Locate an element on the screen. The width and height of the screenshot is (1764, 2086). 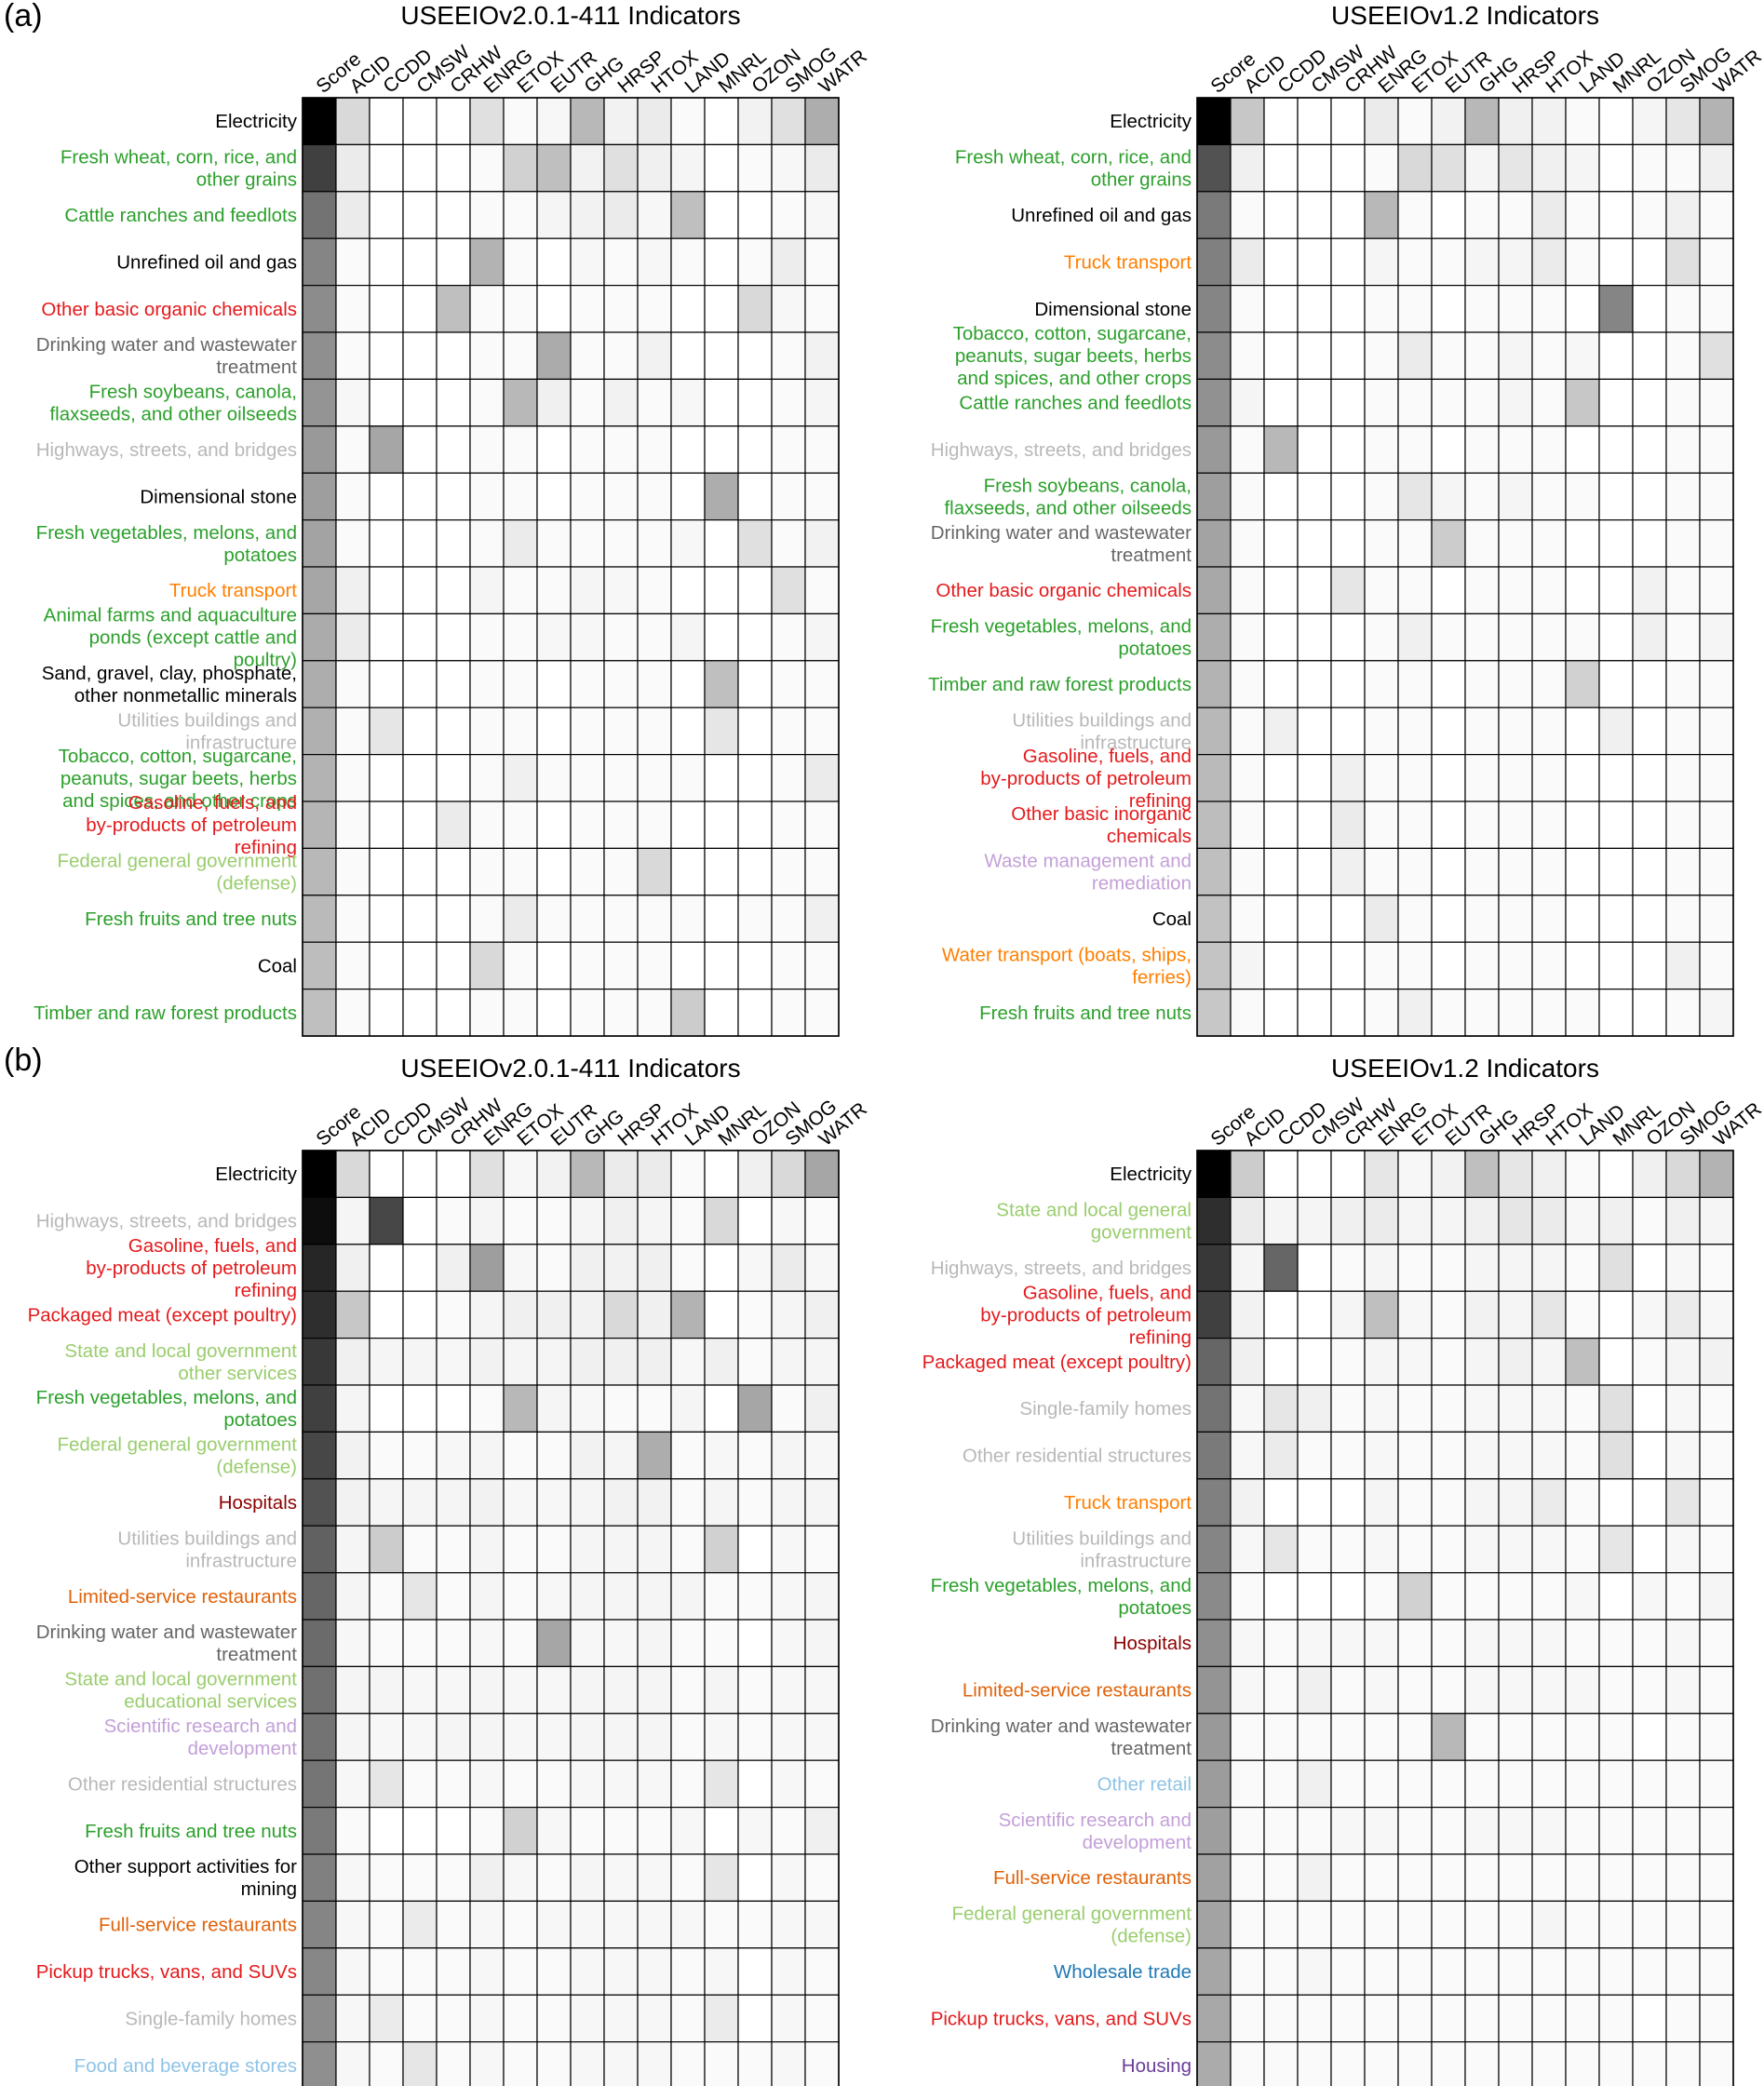
row-label: Highways, streets, and bridges is located at coordinates (166, 1221).